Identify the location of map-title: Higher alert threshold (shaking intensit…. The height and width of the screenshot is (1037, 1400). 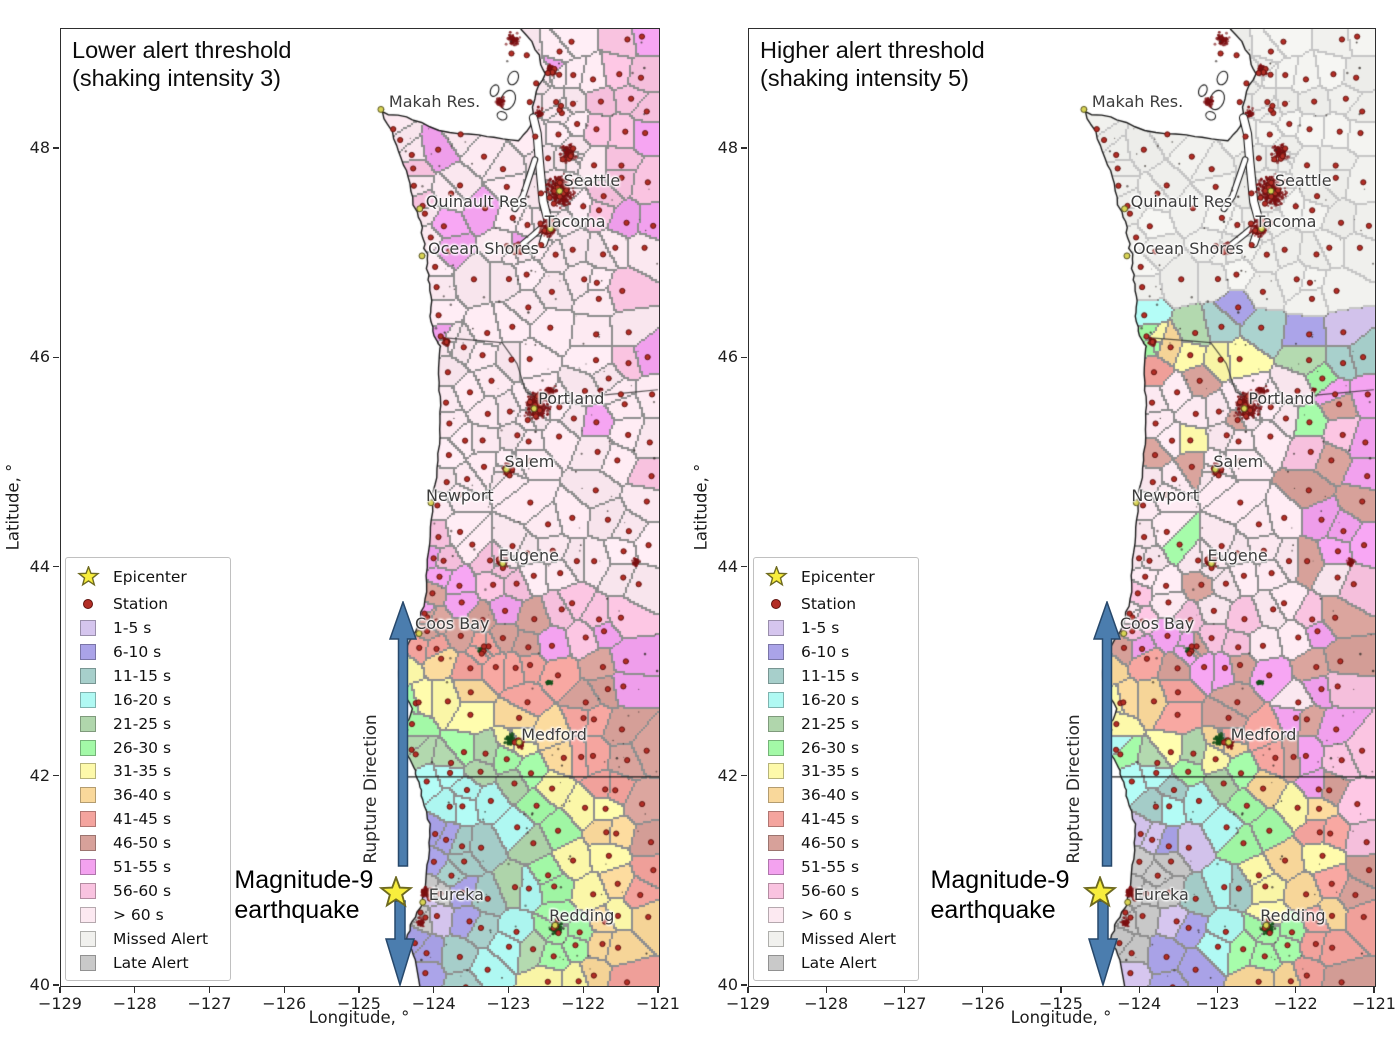
(872, 64).